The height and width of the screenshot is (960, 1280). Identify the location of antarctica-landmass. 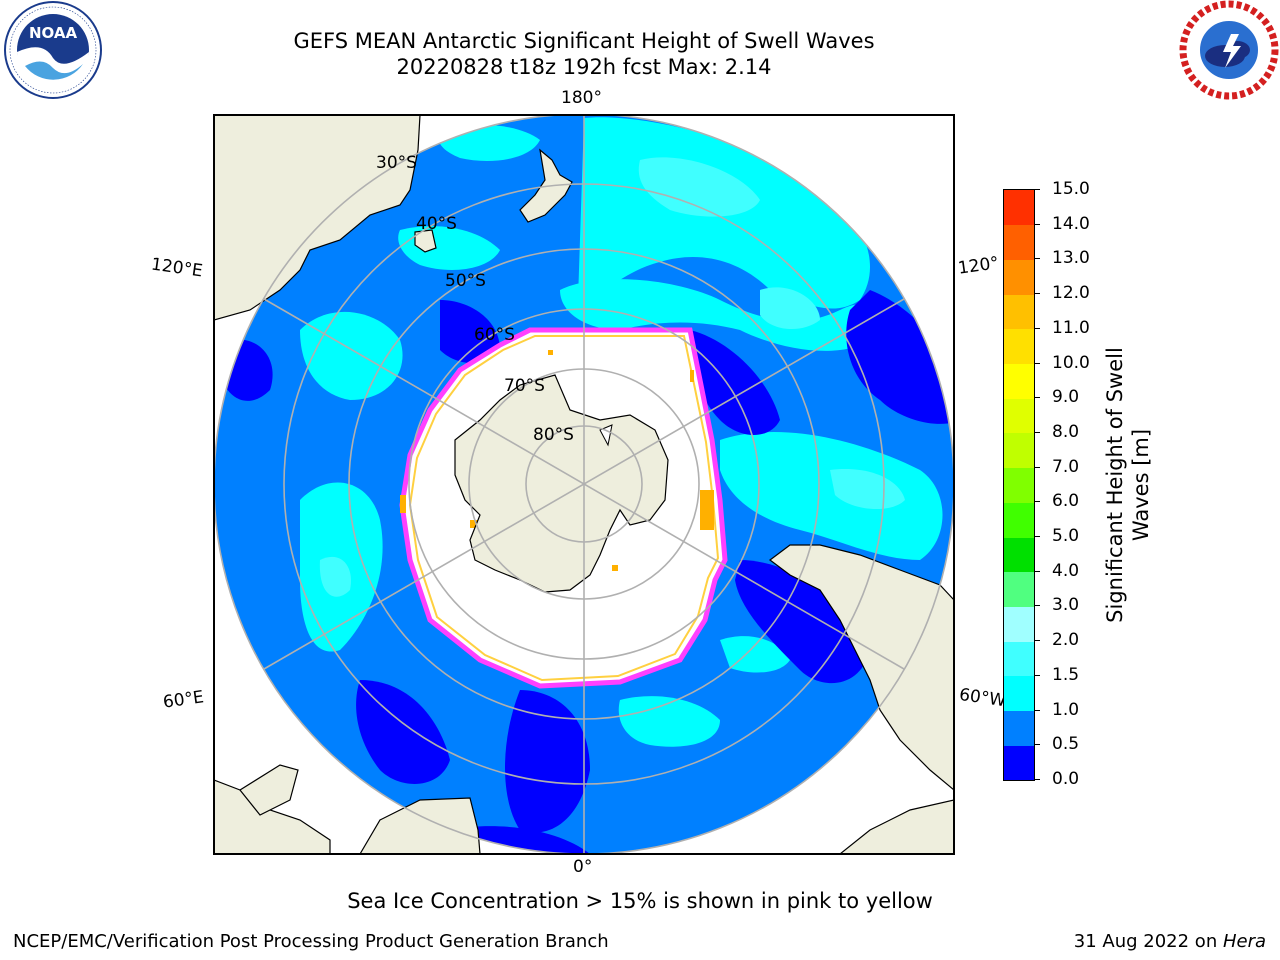
(561, 483).